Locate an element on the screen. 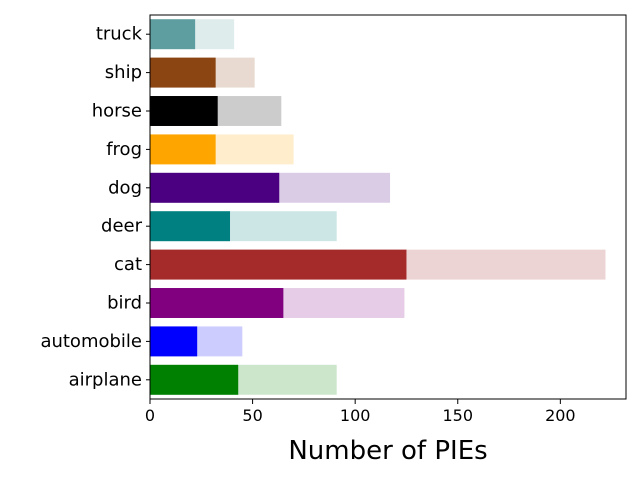  bar-pie-cat is located at coordinates (278, 264).